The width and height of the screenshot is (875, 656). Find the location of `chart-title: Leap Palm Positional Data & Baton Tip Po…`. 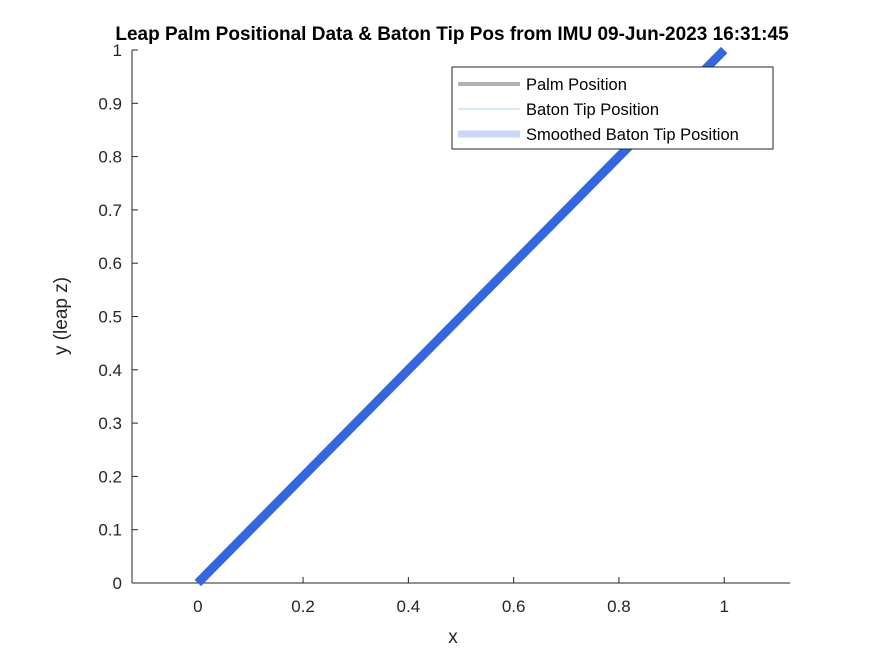

chart-title: Leap Palm Positional Data & Baton Tip Po… is located at coordinates (452, 34).